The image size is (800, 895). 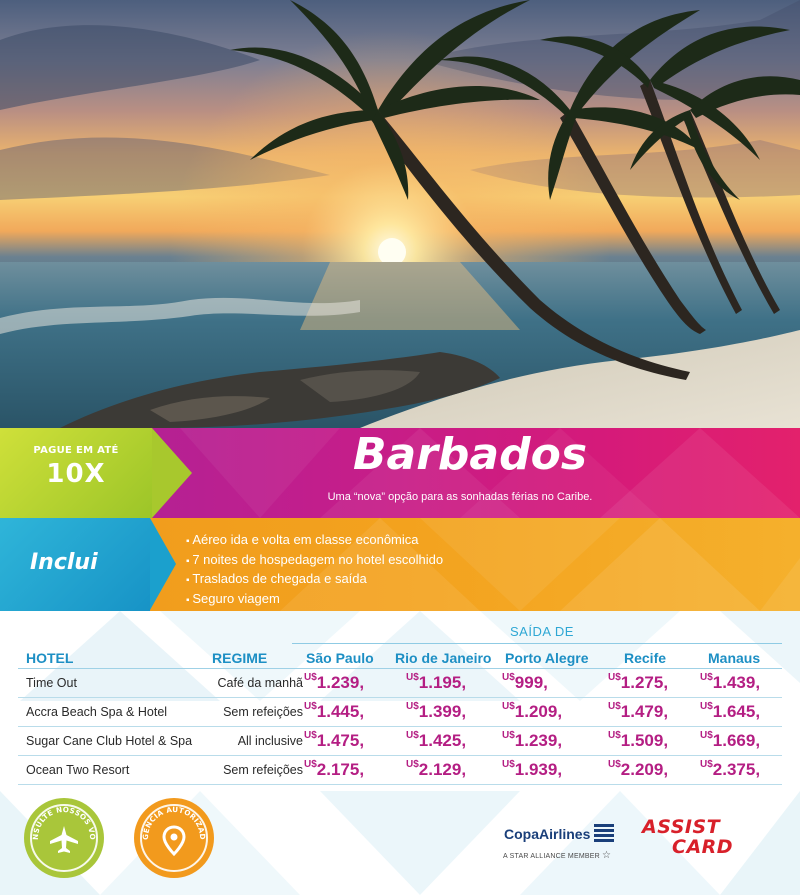 What do you see at coordinates (703, 847) in the screenshot?
I see `assist-card-logo-line2: CARD` at bounding box center [703, 847].